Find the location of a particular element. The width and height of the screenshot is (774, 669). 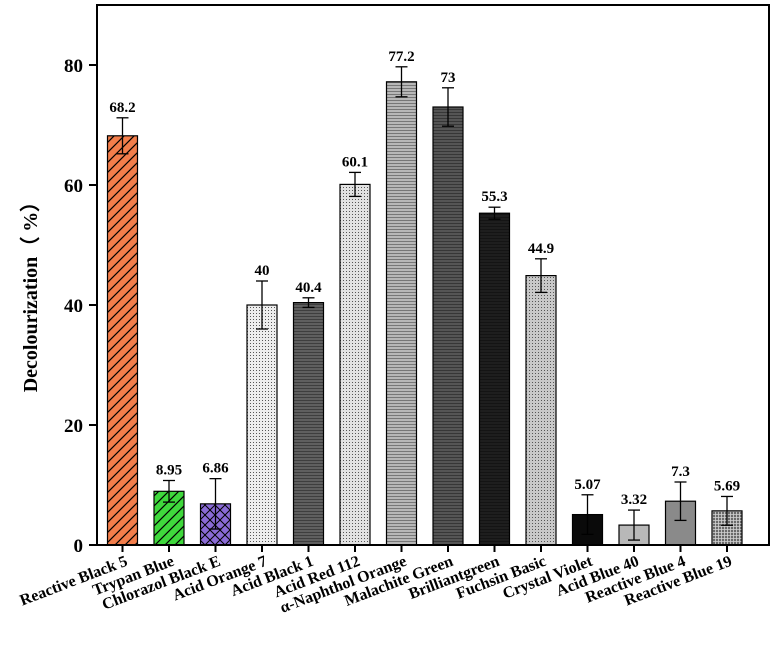

y-tick-label: 60 is located at coordinates (73, 186).